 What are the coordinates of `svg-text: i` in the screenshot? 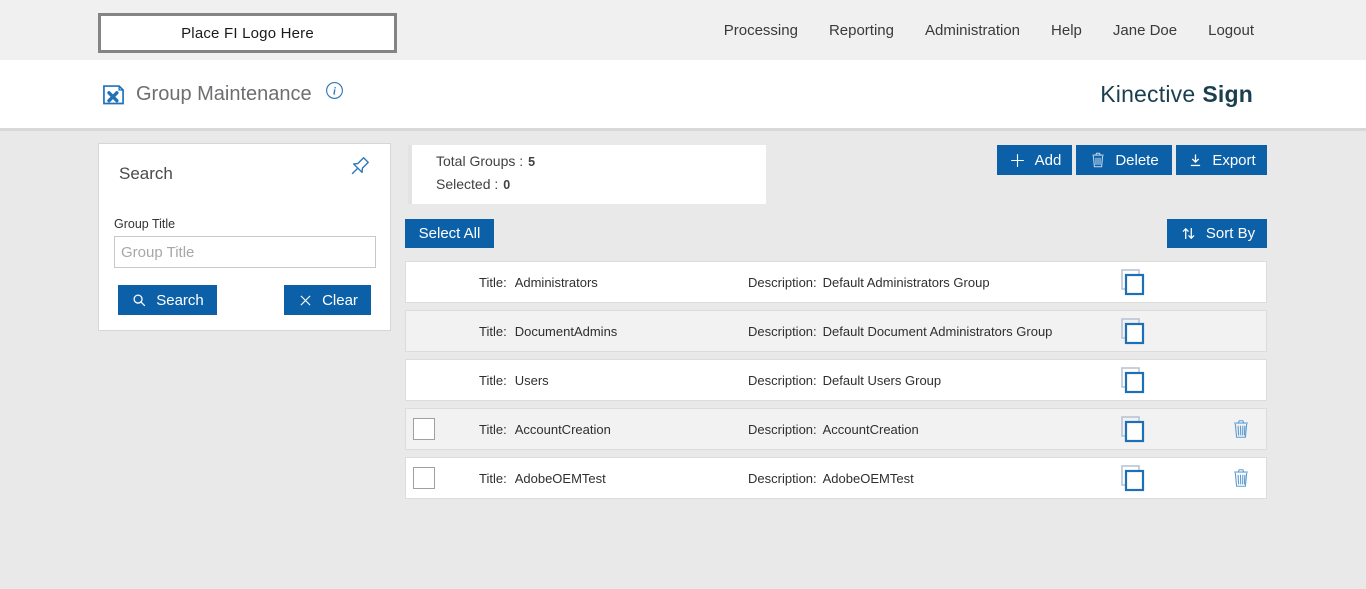 It's located at (334, 91).